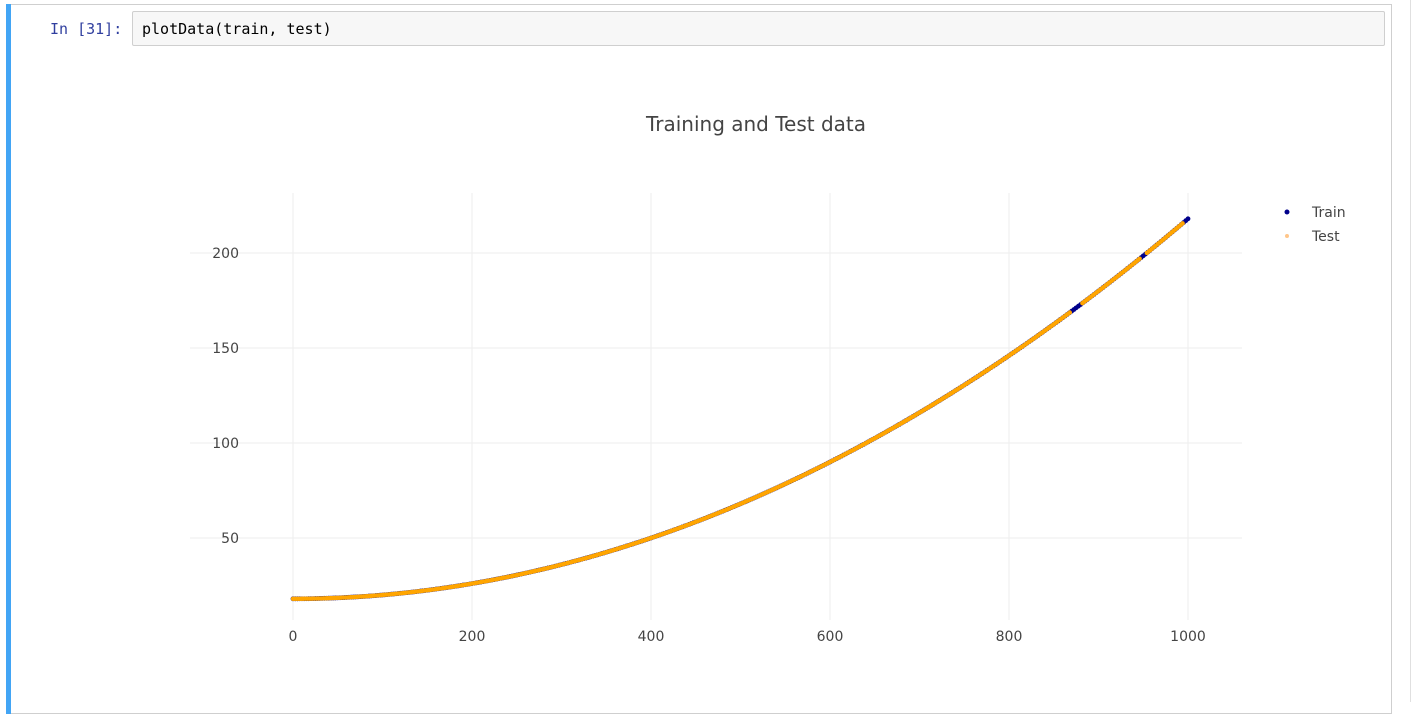 Image resolution: width=1425 pixels, height=714 pixels. What do you see at coordinates (293, 637) in the screenshot?
I see `x-tick-label: 0` at bounding box center [293, 637].